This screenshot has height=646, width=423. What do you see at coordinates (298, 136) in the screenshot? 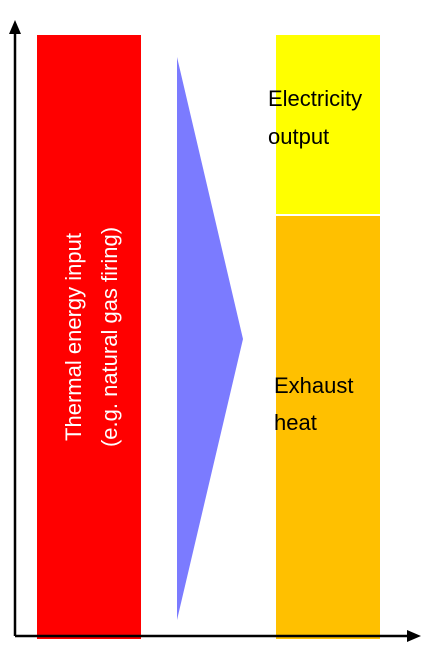
I see `electricity-output-line2: output` at bounding box center [298, 136].